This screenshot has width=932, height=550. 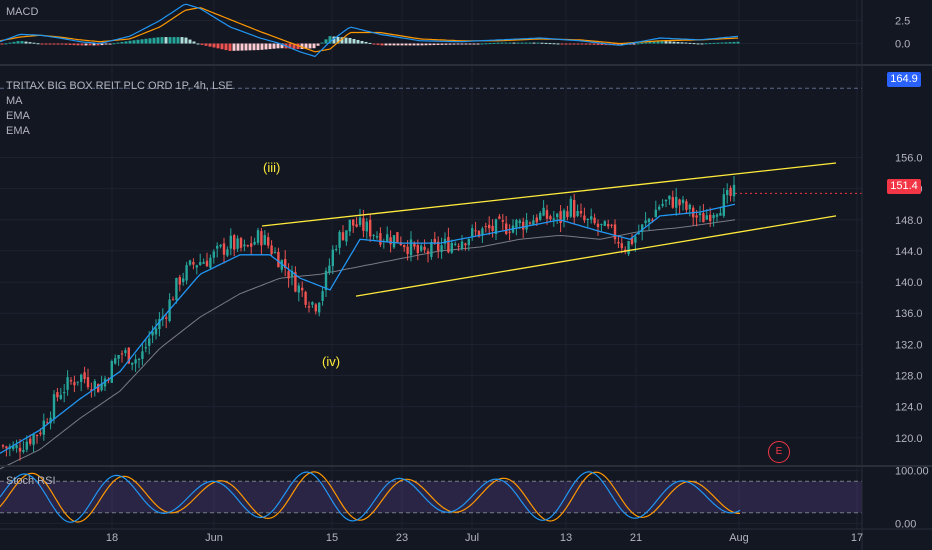 I want to click on indicator-ema-label: EMA, so click(x=18, y=116).